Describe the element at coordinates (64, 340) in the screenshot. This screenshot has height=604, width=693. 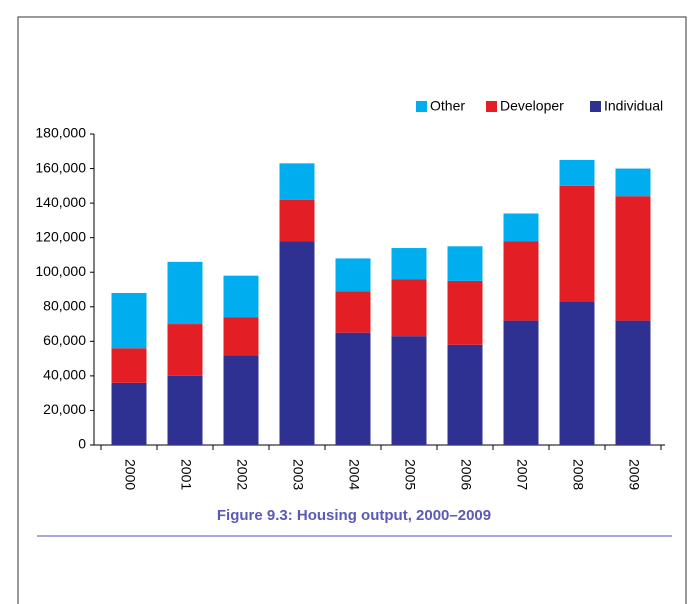
I see `y-tick-label: 60,000` at that location.